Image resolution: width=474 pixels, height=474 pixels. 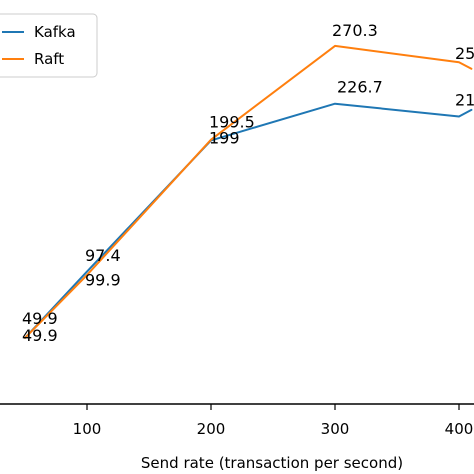 I want to click on x-tick-label-100: 100, so click(x=87, y=429).